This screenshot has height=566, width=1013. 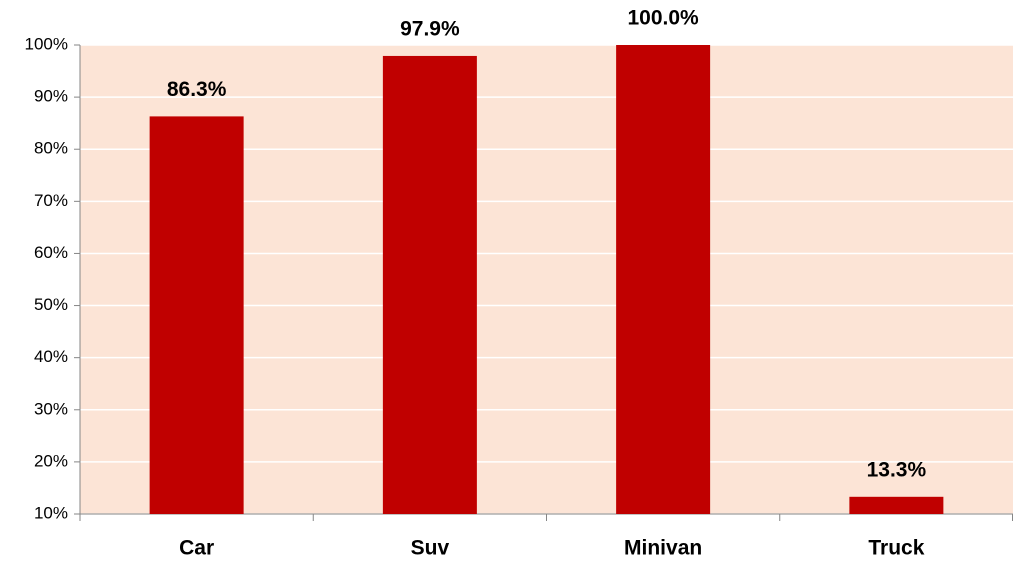 I want to click on x-tick-label: Minivan, so click(x=663, y=548).